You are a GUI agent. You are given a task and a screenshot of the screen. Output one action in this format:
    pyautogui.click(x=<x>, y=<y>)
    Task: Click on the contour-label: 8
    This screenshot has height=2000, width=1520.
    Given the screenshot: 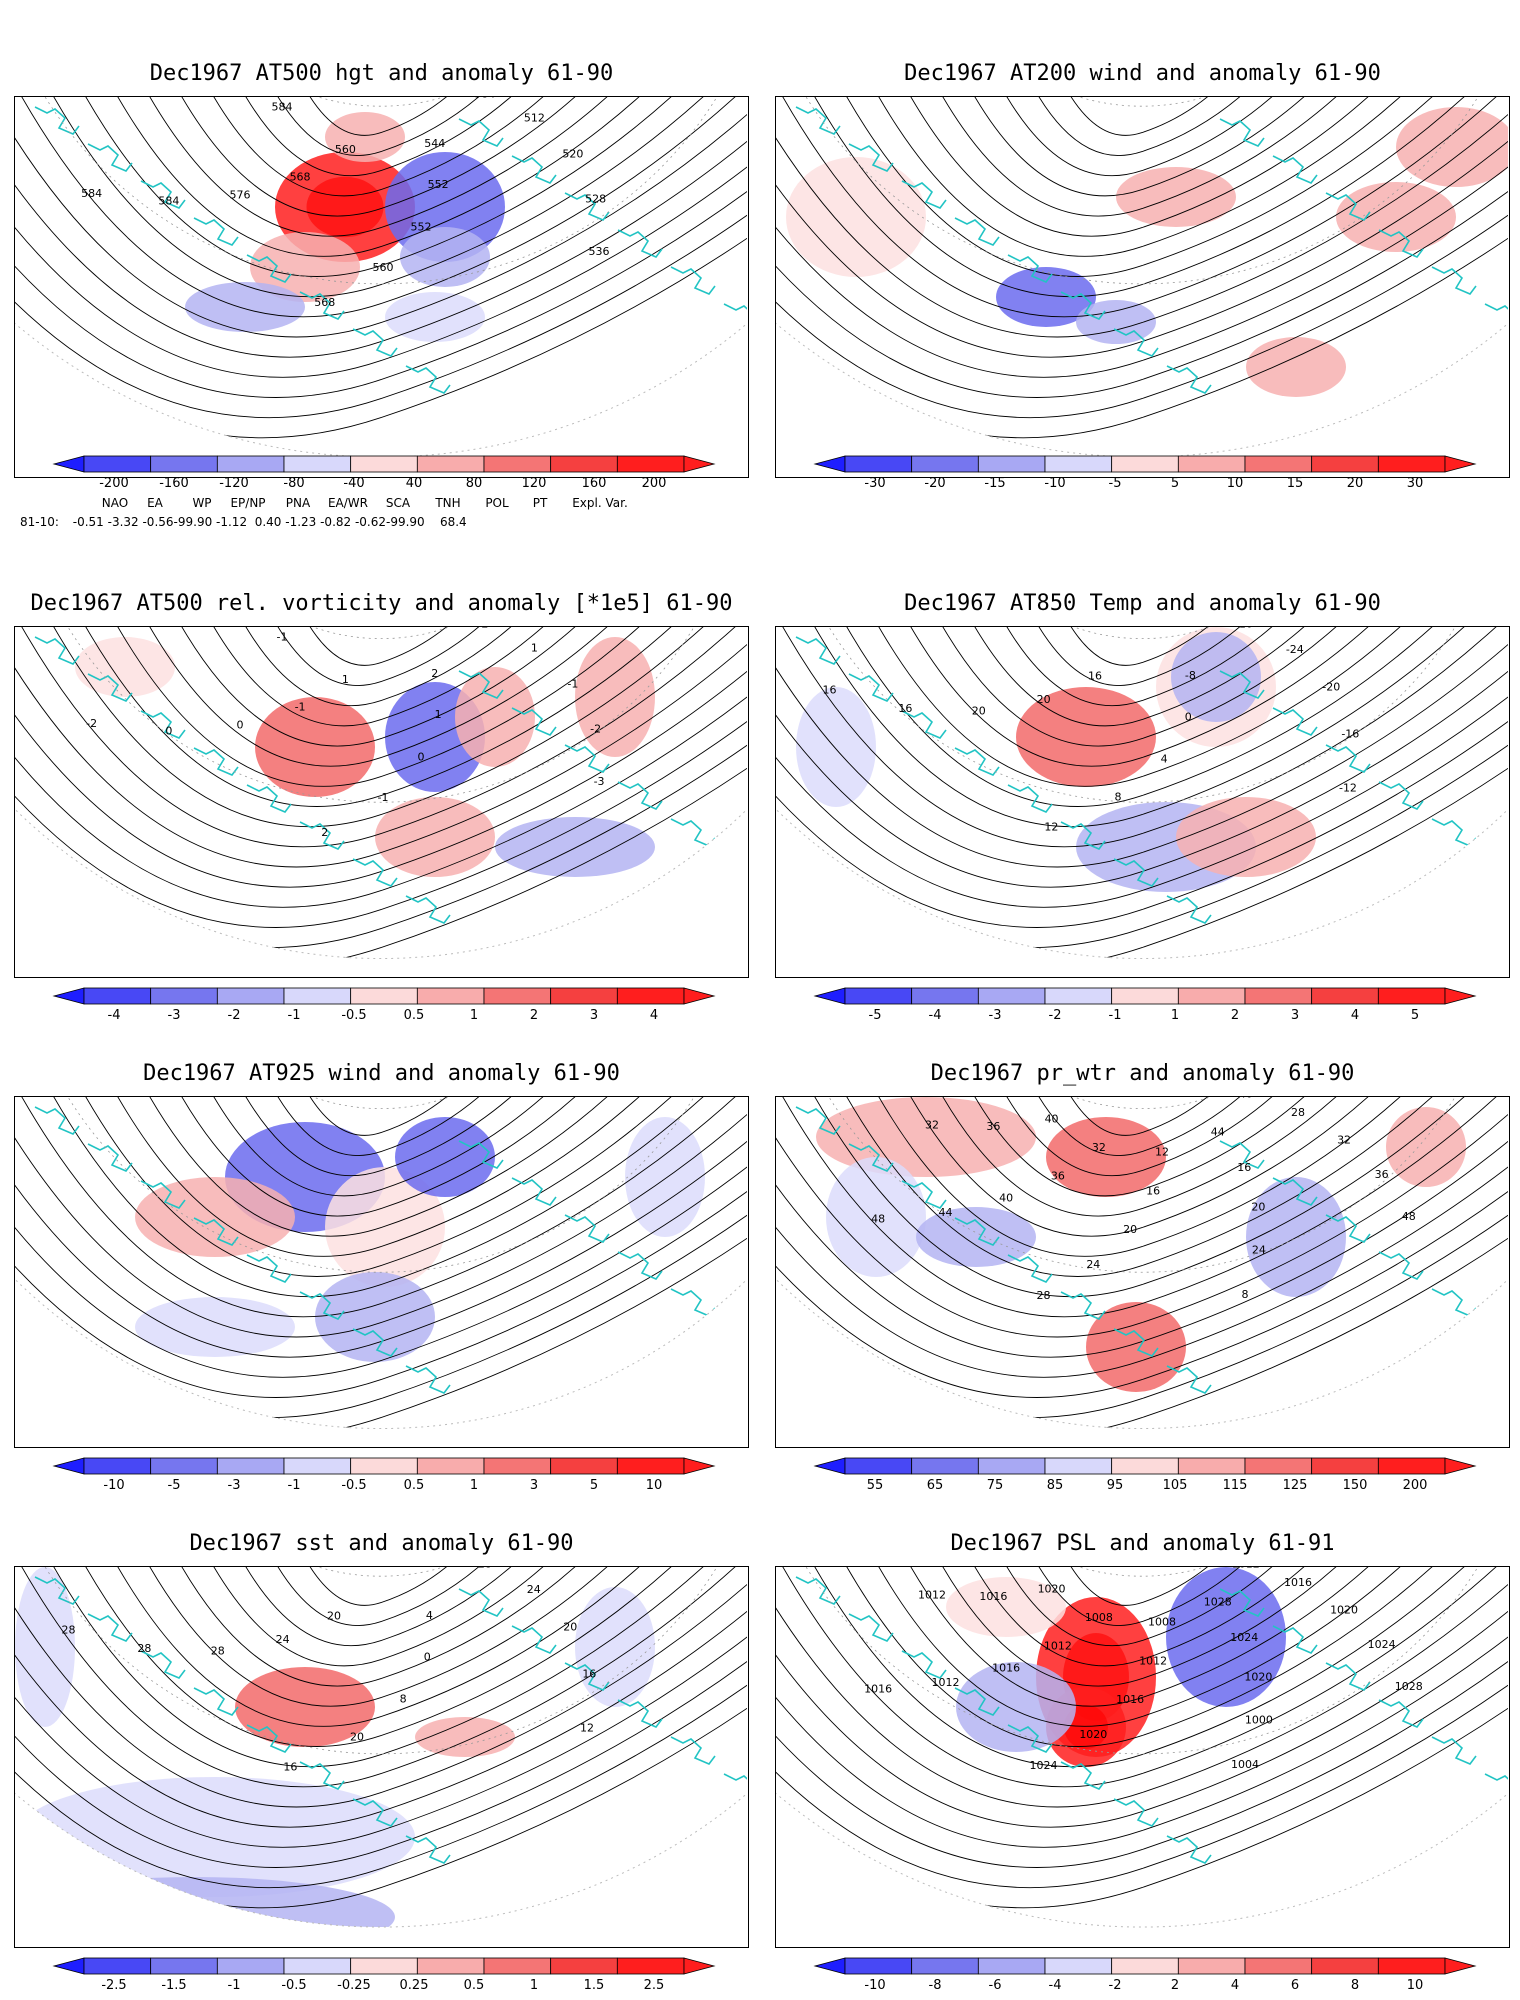 What is the action you would take?
    pyautogui.click(x=1117, y=796)
    